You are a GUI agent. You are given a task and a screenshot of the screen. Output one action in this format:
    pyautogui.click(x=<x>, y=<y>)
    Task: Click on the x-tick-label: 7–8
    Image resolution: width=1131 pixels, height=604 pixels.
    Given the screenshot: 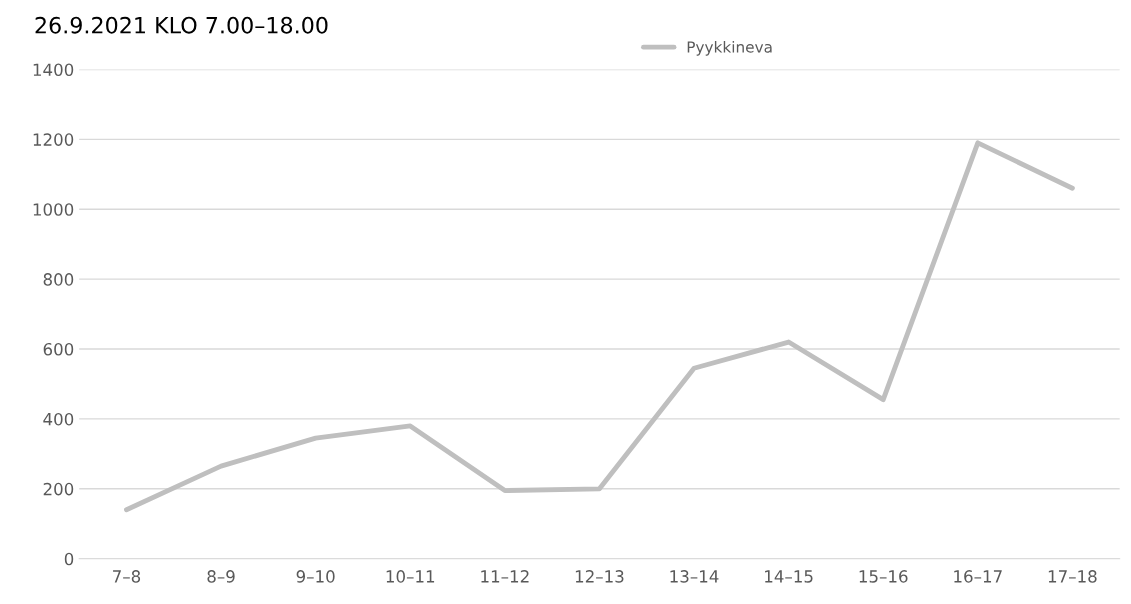 What is the action you would take?
    pyautogui.click(x=127, y=576)
    